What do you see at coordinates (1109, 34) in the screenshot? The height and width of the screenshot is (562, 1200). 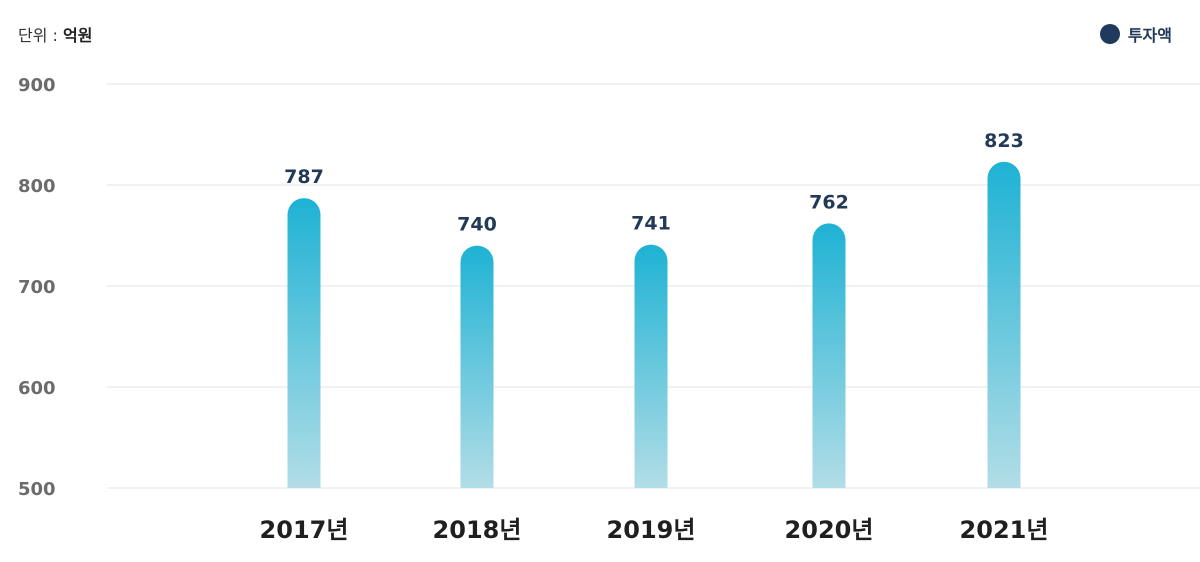 I see `legend-dot-icon` at bounding box center [1109, 34].